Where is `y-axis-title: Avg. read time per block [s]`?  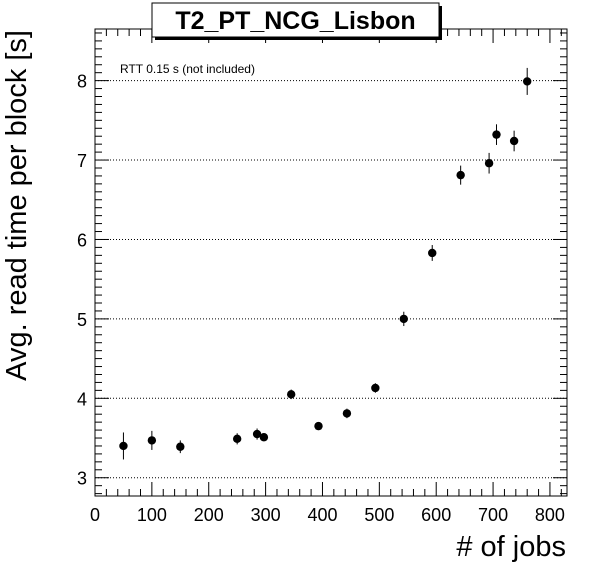
y-axis-title: Avg. read time per block [s] is located at coordinates (17, 205).